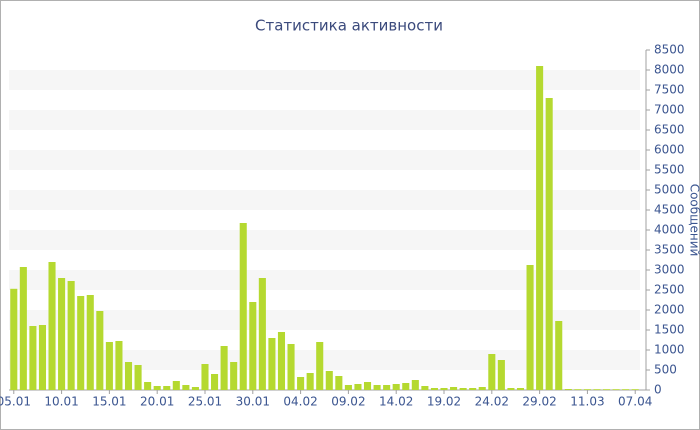 This screenshot has height=430, width=700. I want to click on y-tick-label: 4000, so click(669, 230).